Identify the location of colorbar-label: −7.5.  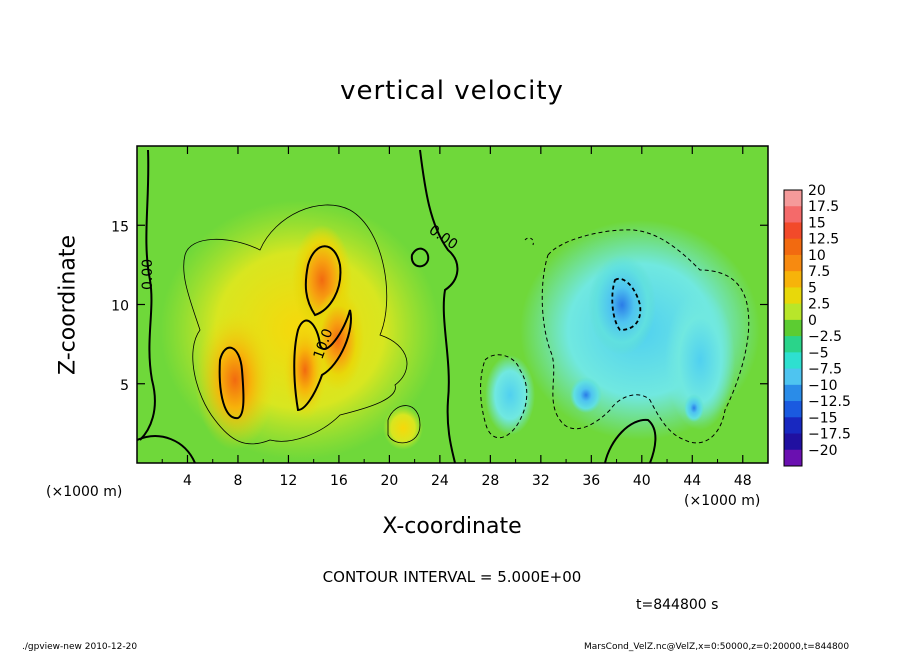
(825, 370).